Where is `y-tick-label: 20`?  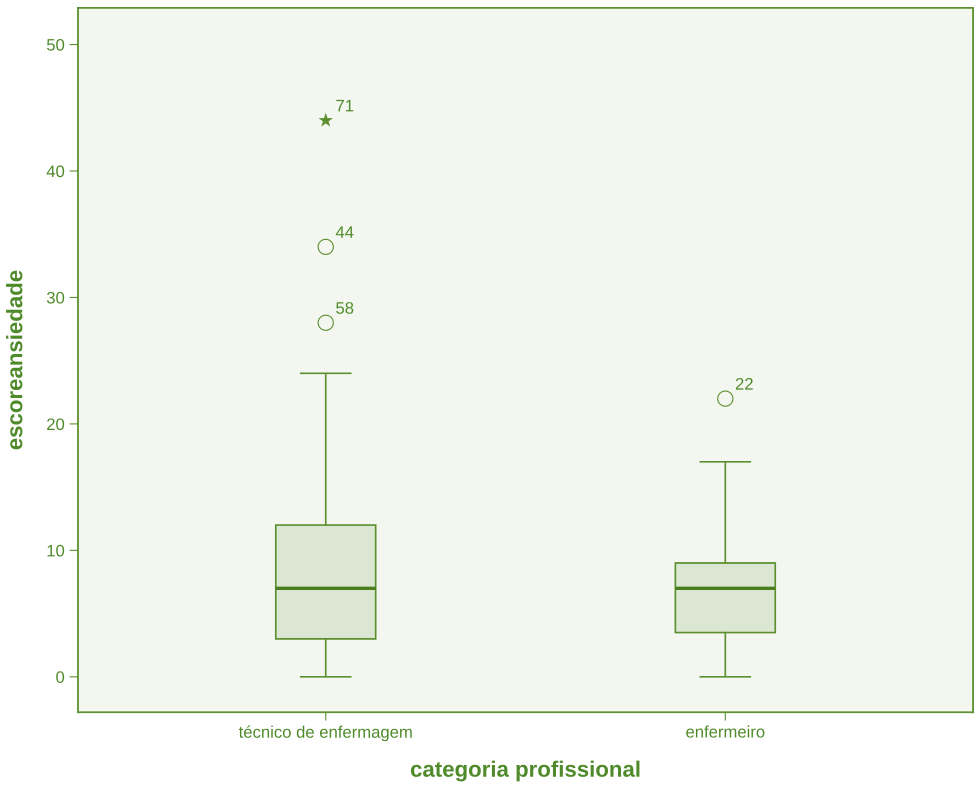 y-tick-label: 20 is located at coordinates (55, 424).